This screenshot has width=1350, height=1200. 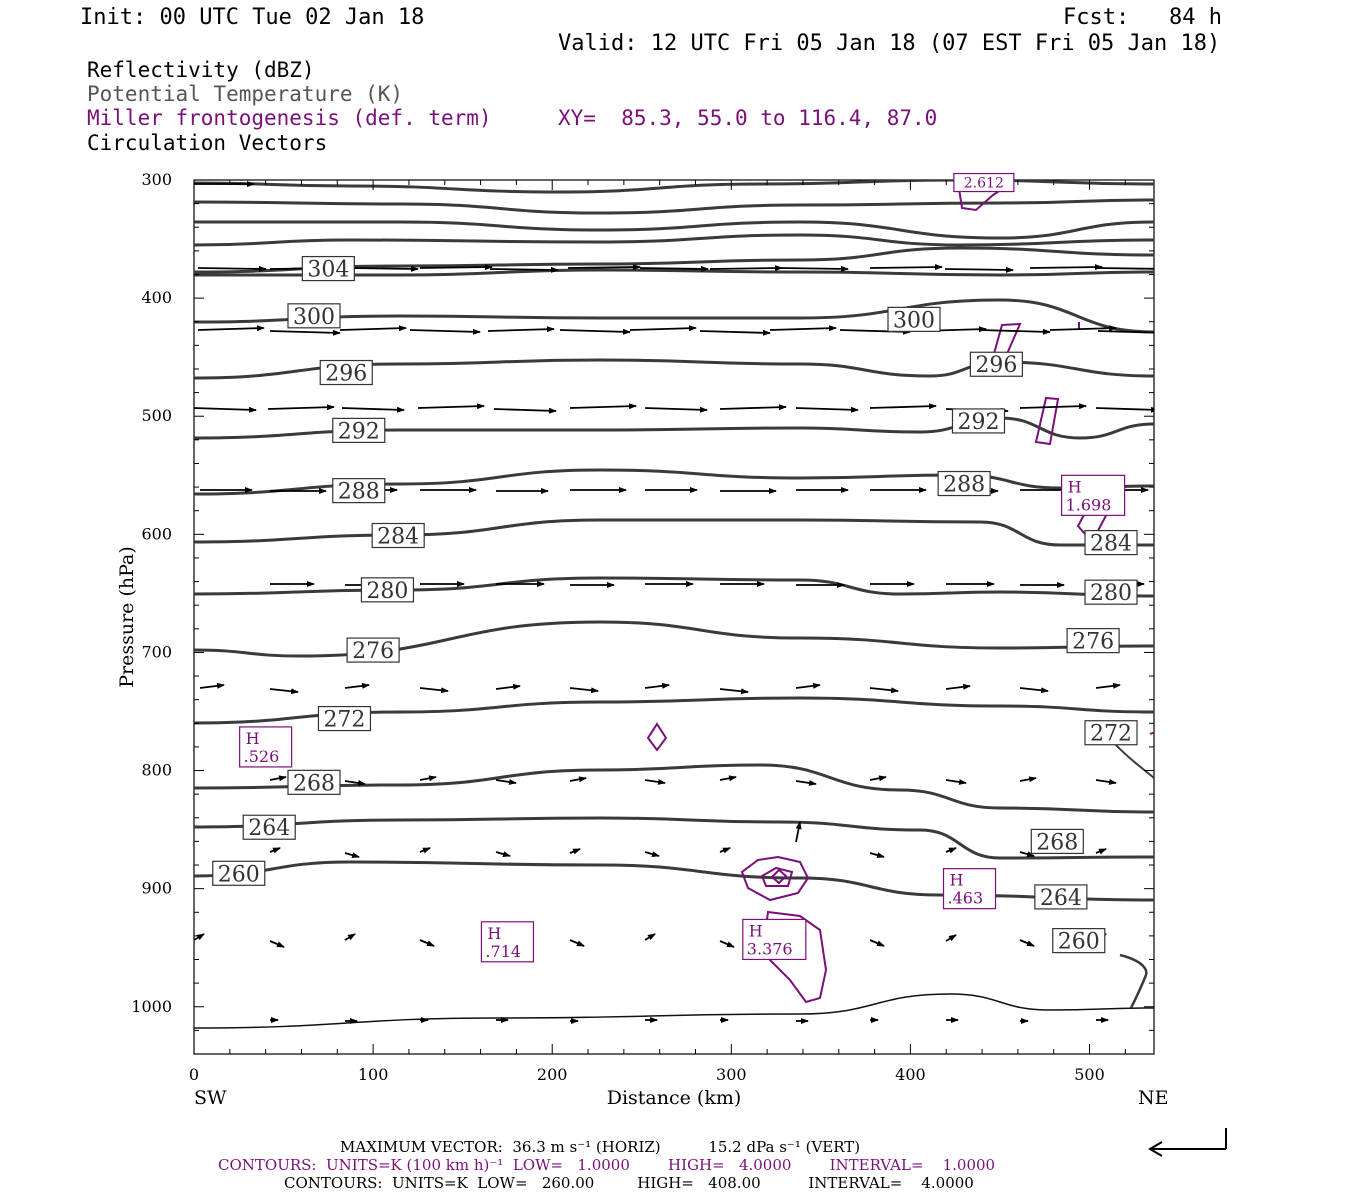 I want to click on legend-xy: XY= 85.3, 55.0 to 116.4, 87.0, so click(x=748, y=118).